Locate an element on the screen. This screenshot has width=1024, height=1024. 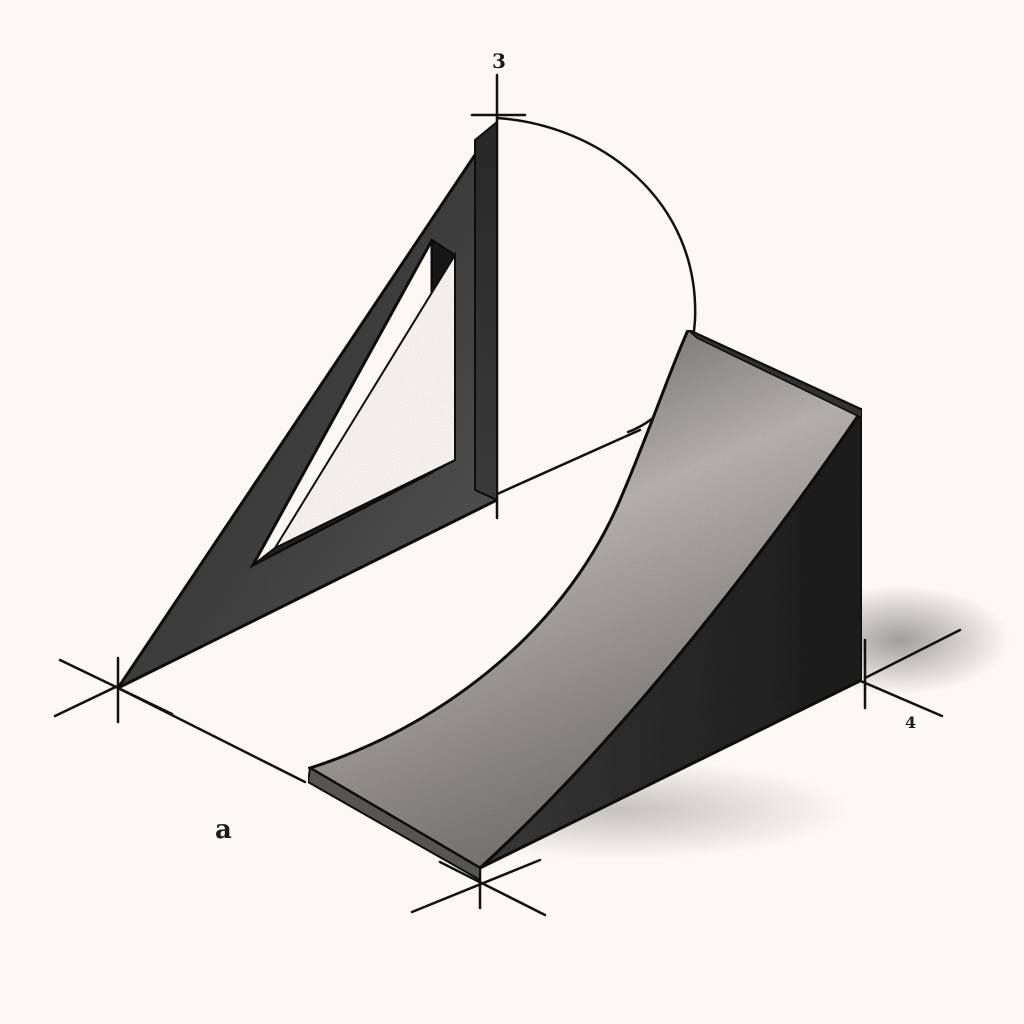
label-right: 4 is located at coordinates (910, 722).